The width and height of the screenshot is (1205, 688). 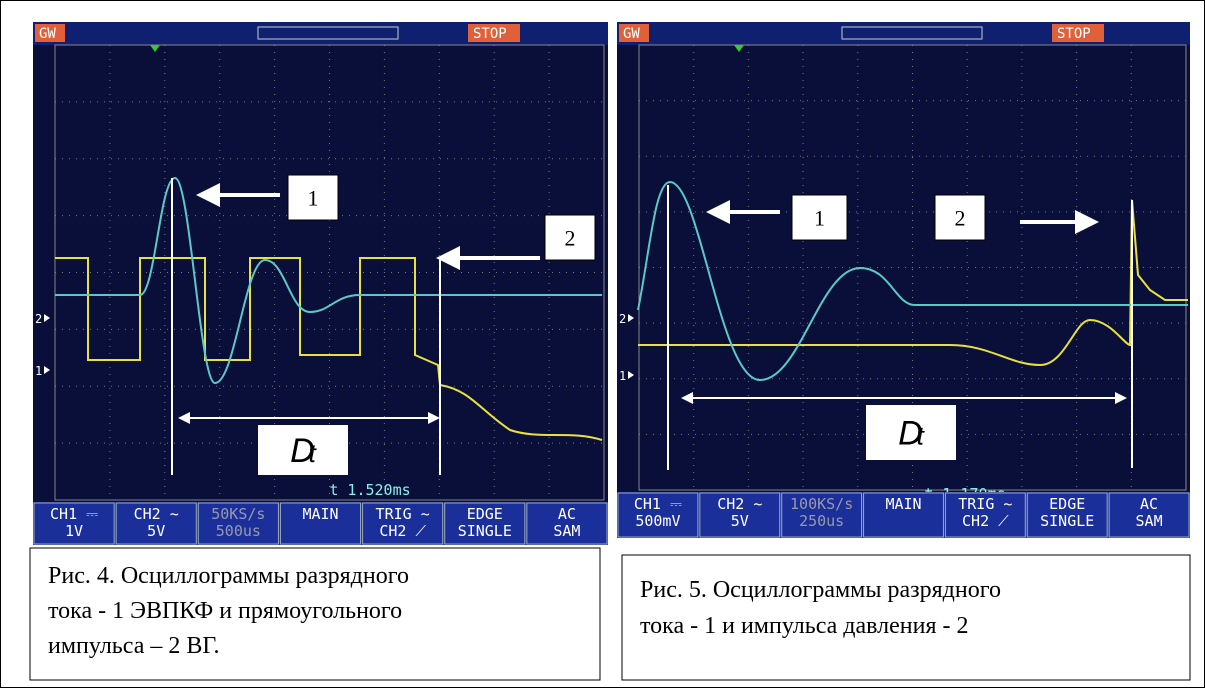 I want to click on menu-text: 500us, so click(x=238, y=531).